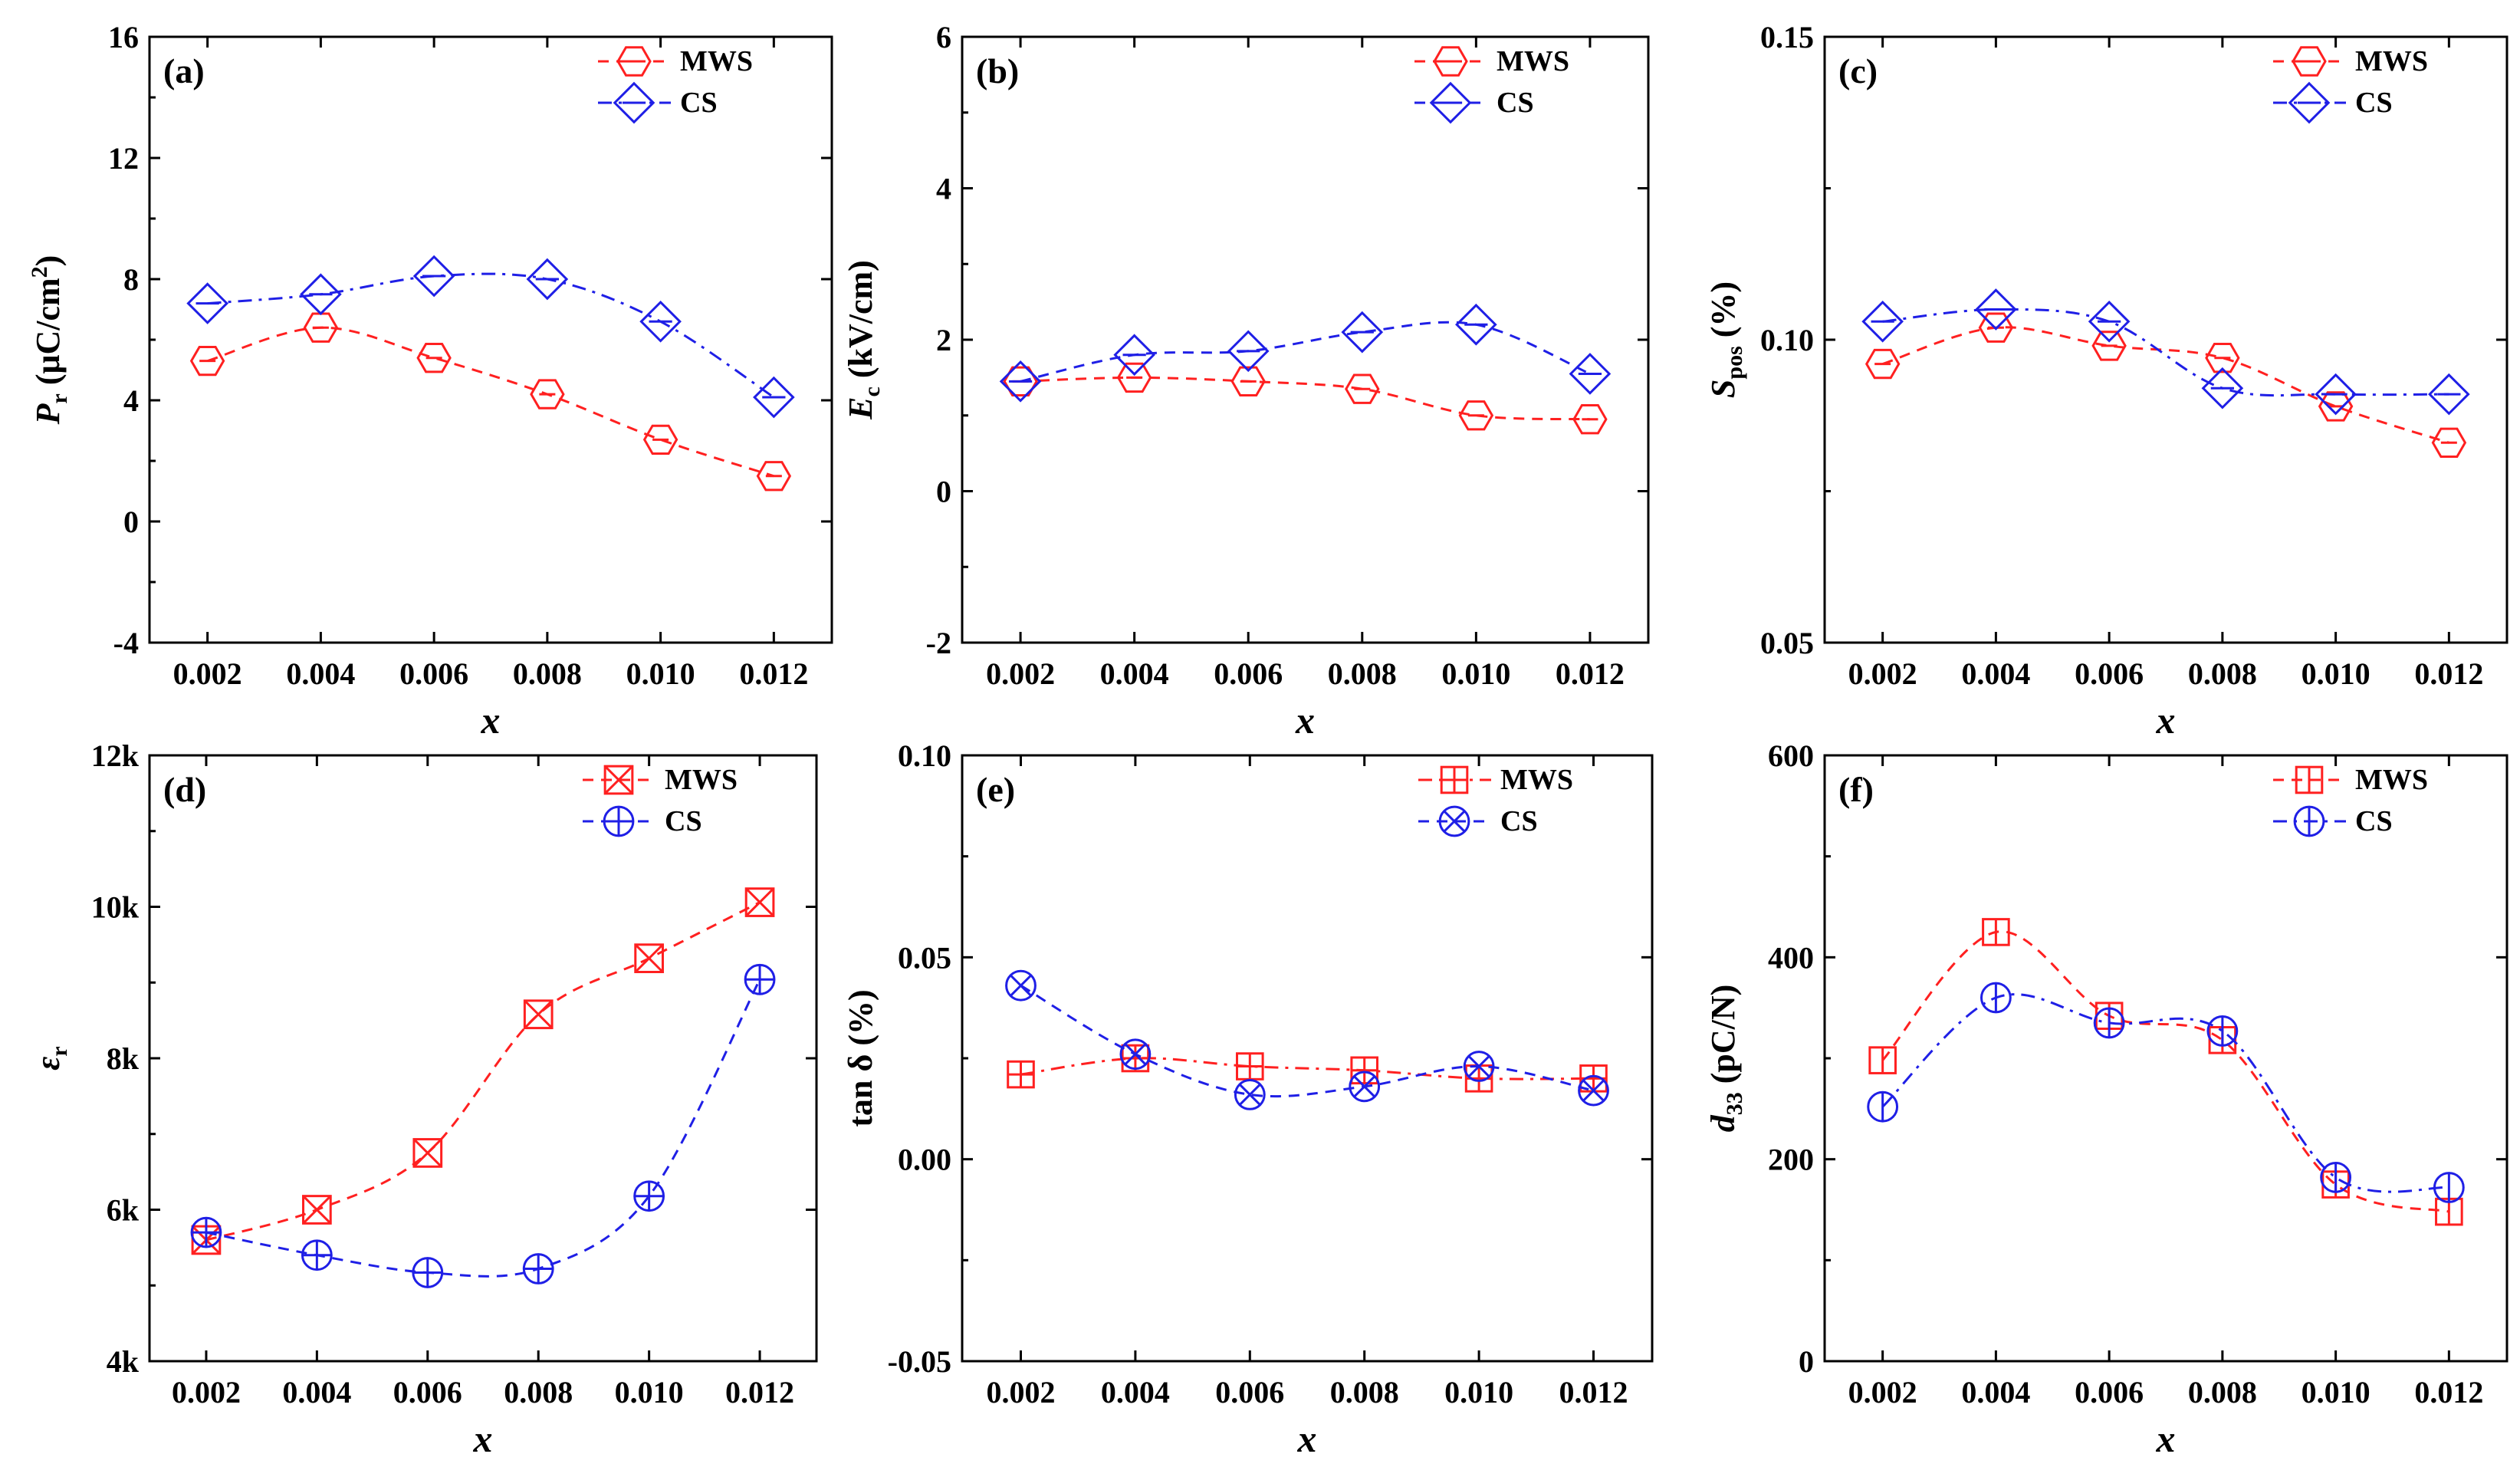 The width and height of the screenshot is (2520, 1467). What do you see at coordinates (123, 1361) in the screenshot?
I see `y-tick-label: 4k` at bounding box center [123, 1361].